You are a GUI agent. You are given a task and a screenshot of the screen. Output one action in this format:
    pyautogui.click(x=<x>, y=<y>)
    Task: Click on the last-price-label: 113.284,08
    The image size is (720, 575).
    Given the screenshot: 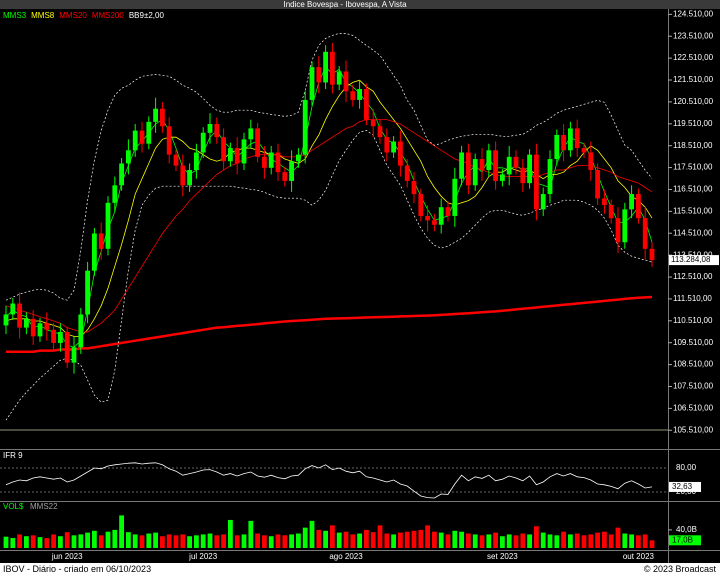 What is the action you would take?
    pyautogui.click(x=691, y=259)
    